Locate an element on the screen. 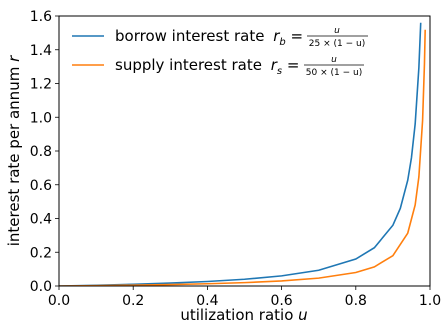  legend-denominator-borrow: 25 × (1 − u) is located at coordinates (337, 44).